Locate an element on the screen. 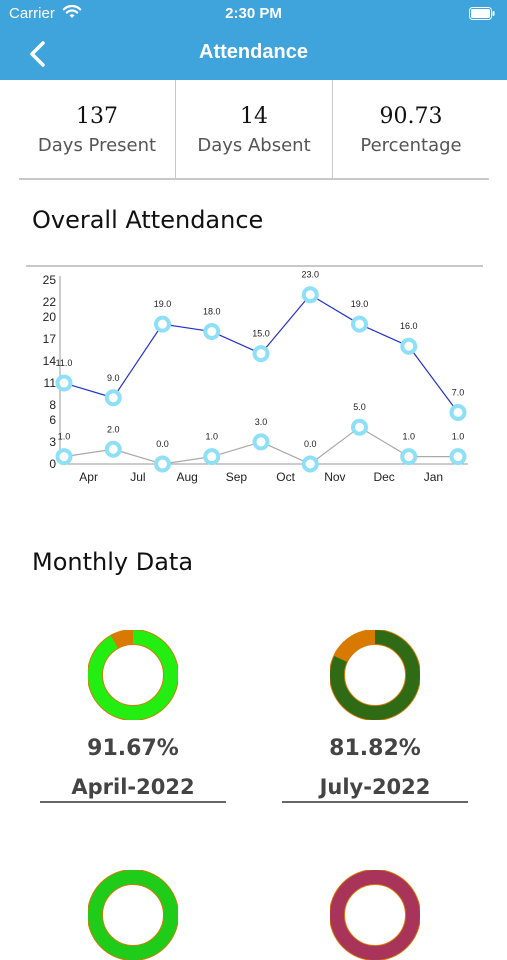 This screenshot has width=507, height=960. month-card-april: 91.67% April-2022 is located at coordinates (133, 716).